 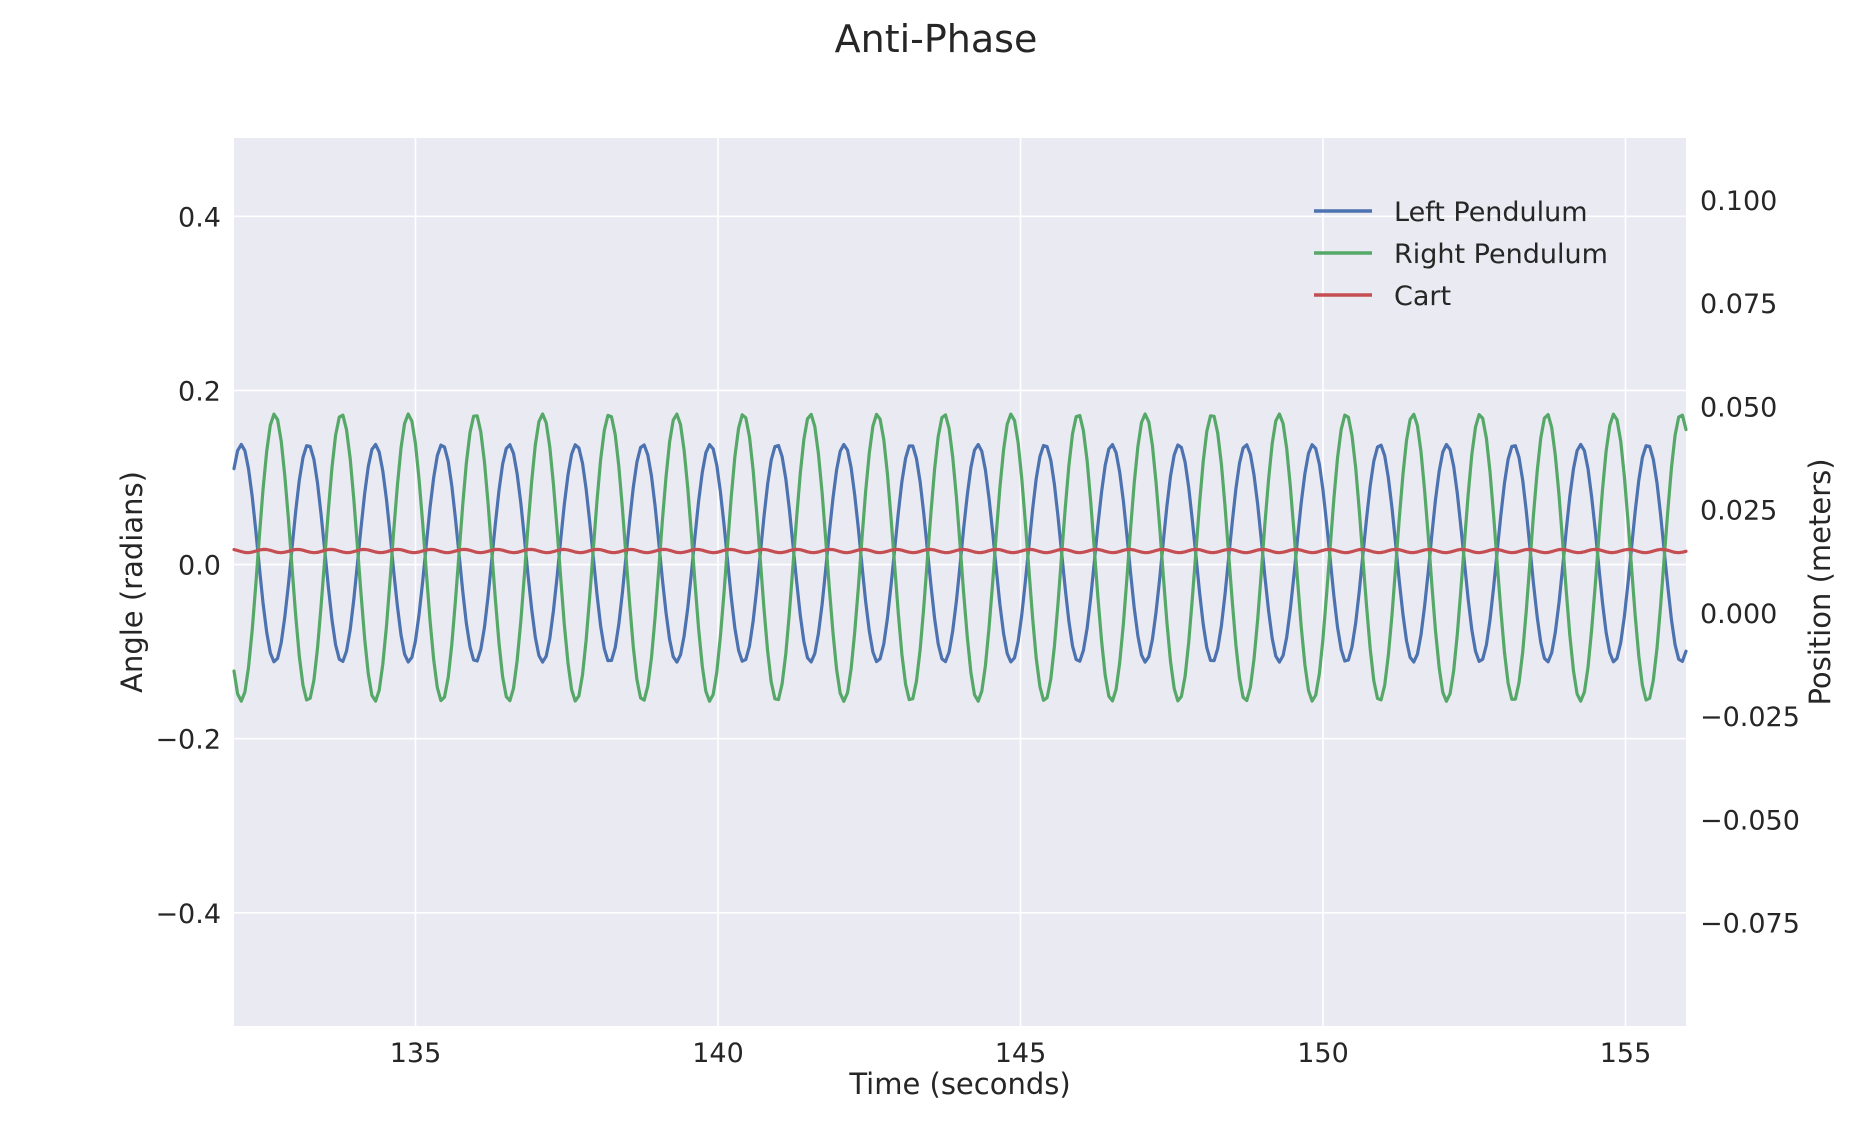 I want to click on series-line-cart, so click(x=960, y=551).